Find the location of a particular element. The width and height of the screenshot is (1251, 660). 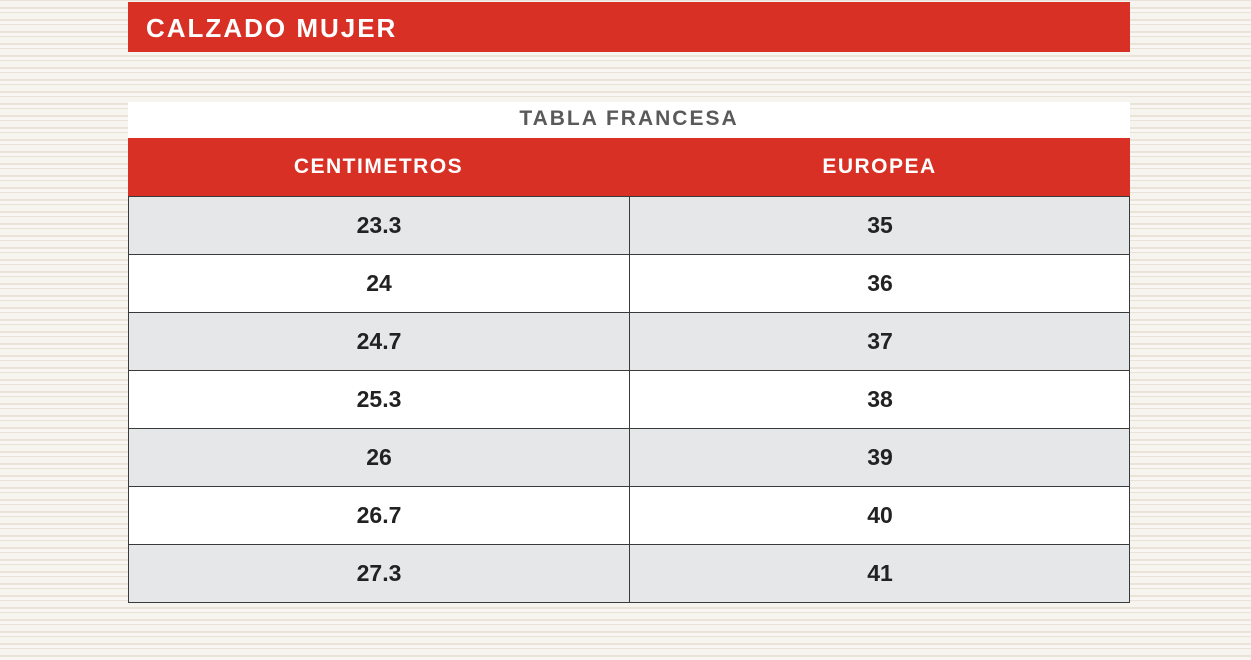

table-row: 26.7 40 is located at coordinates (629, 515).